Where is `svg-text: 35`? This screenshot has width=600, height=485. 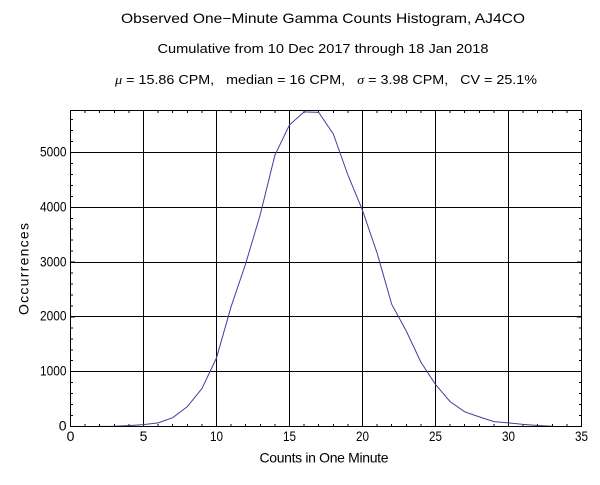
svg-text: 35 is located at coordinates (581, 436).